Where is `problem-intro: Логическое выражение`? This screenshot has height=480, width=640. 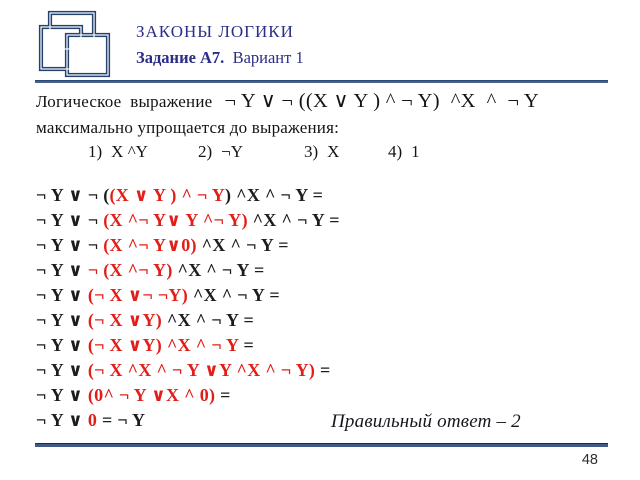 problem-intro: Логическое выражение is located at coordinates (124, 101).